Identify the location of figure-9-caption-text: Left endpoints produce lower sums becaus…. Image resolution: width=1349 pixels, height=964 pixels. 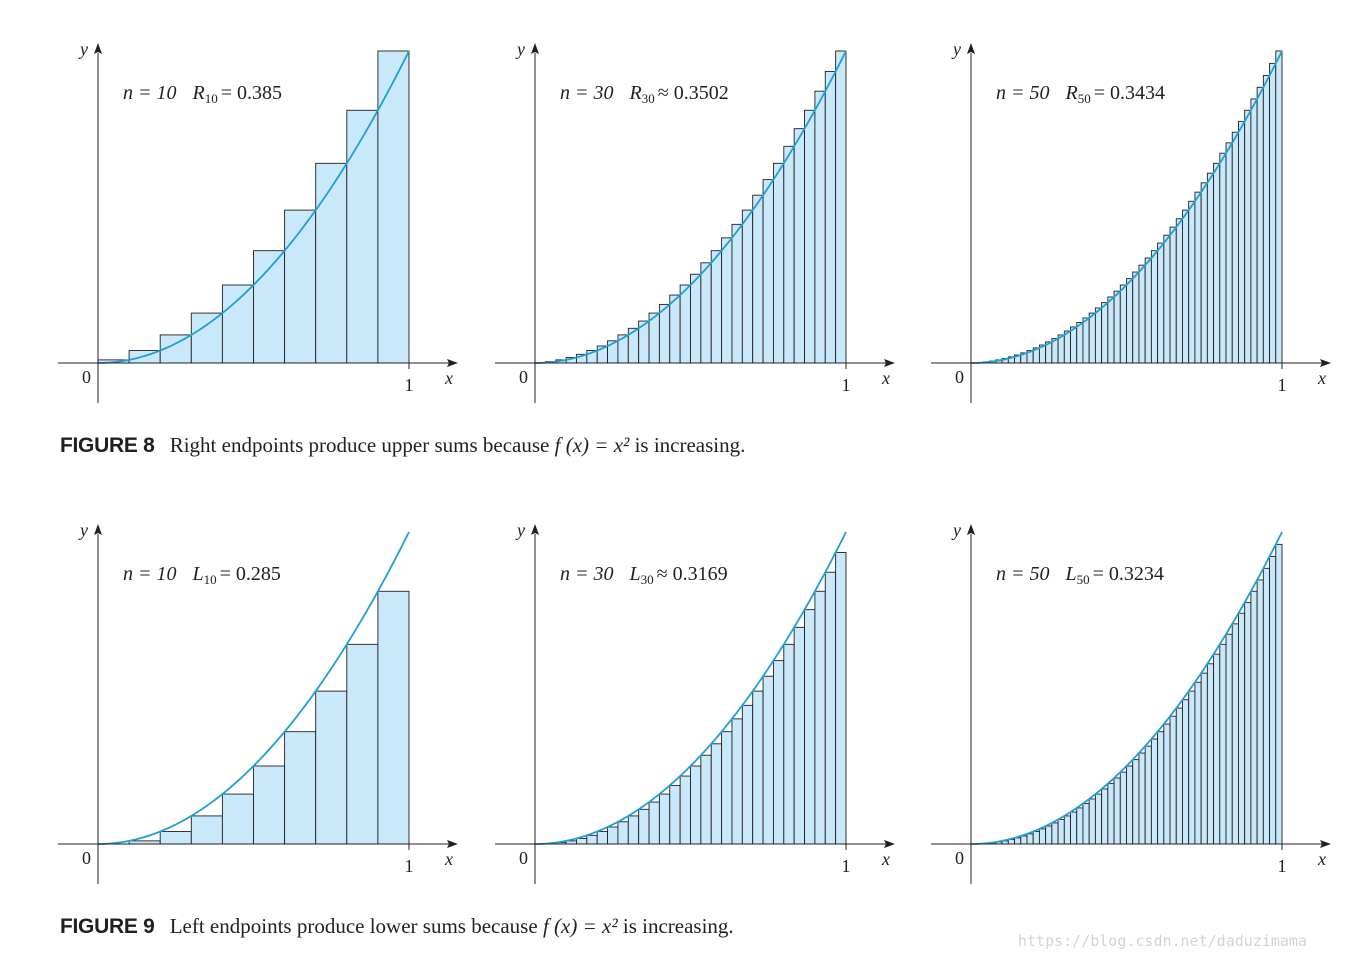
(353, 926).